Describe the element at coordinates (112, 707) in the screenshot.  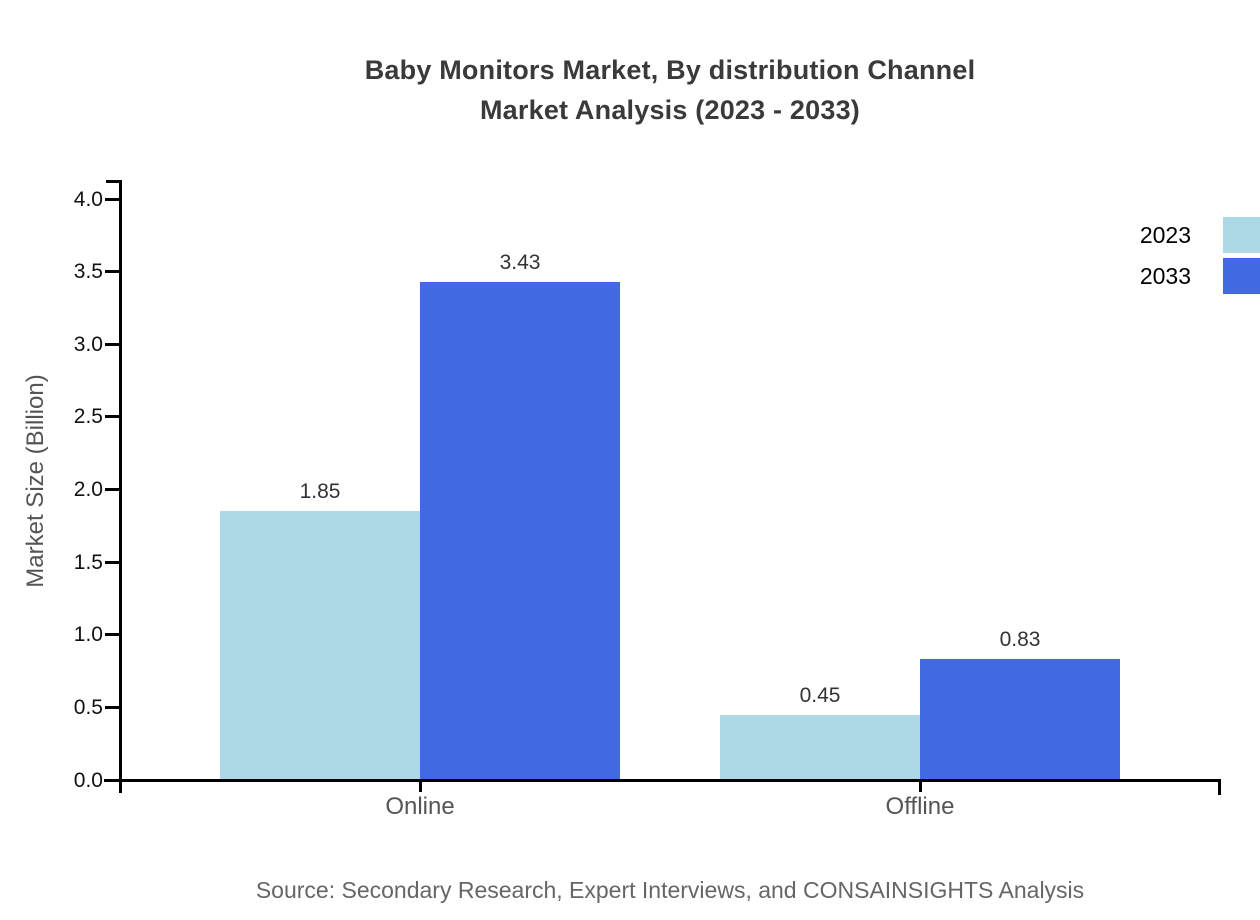
I see `y-tick-mark-0.5` at that location.